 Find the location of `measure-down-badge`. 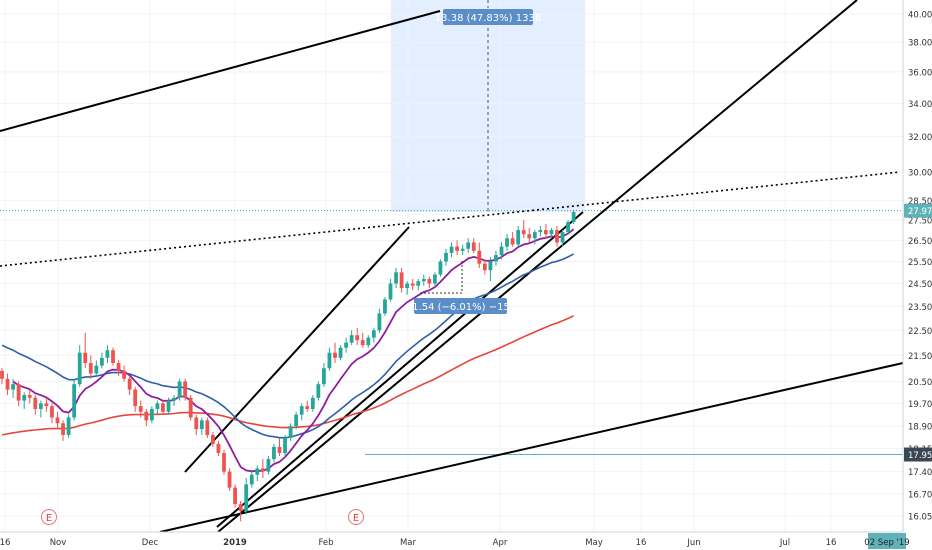

measure-down-badge is located at coordinates (460, 306).